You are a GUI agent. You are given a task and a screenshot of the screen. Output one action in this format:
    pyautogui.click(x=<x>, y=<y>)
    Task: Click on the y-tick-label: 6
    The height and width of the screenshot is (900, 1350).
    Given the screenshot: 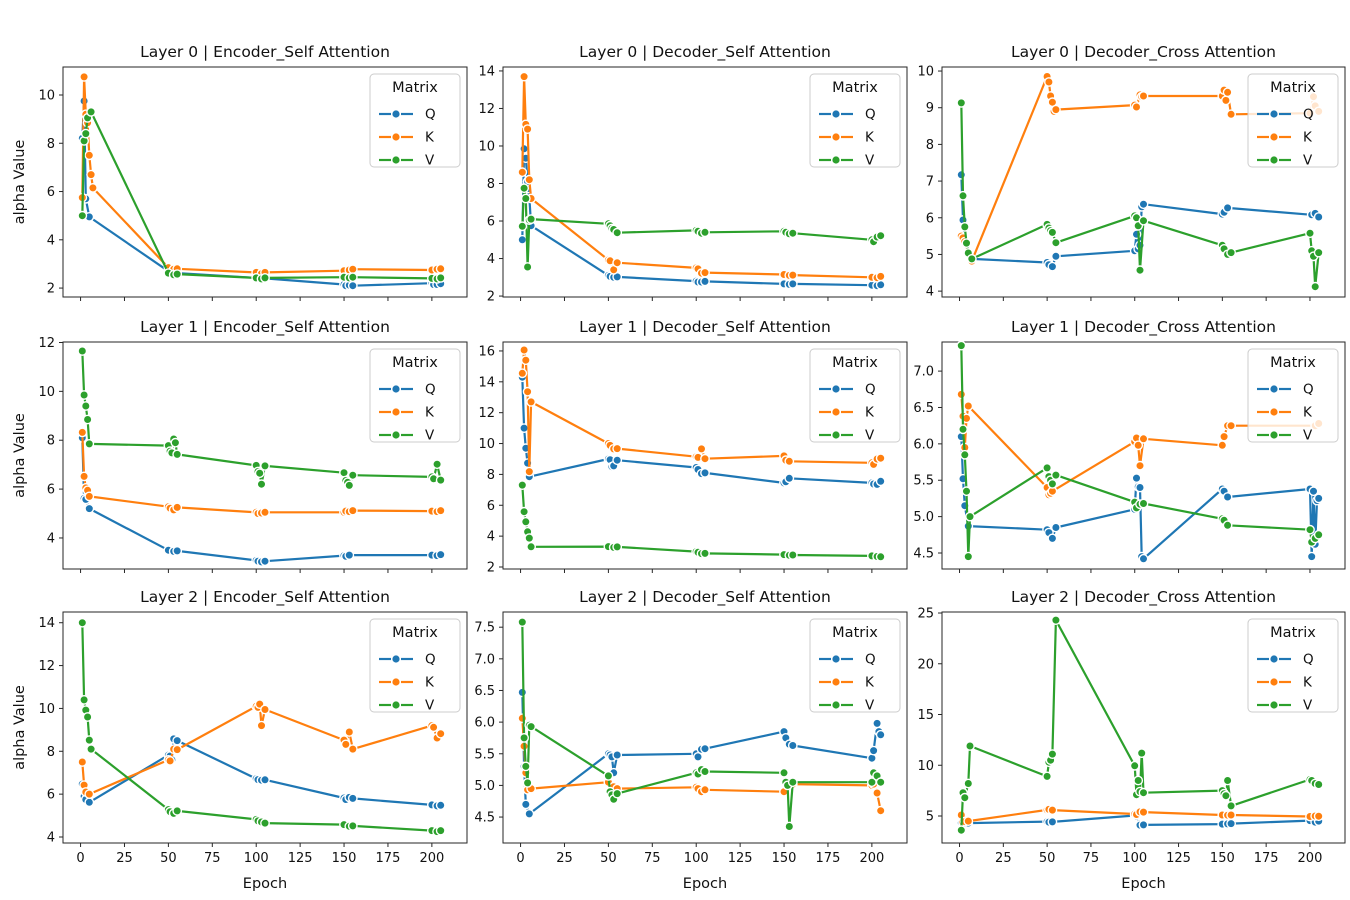 What is the action you would take?
    pyautogui.click(x=51, y=795)
    